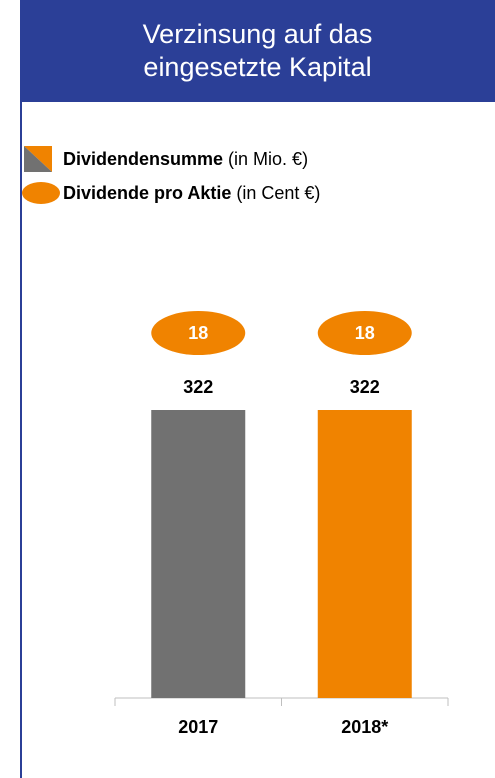 This screenshot has width=495, height=778. I want to click on legend-name: Dividende pro Aktie, so click(147, 193).